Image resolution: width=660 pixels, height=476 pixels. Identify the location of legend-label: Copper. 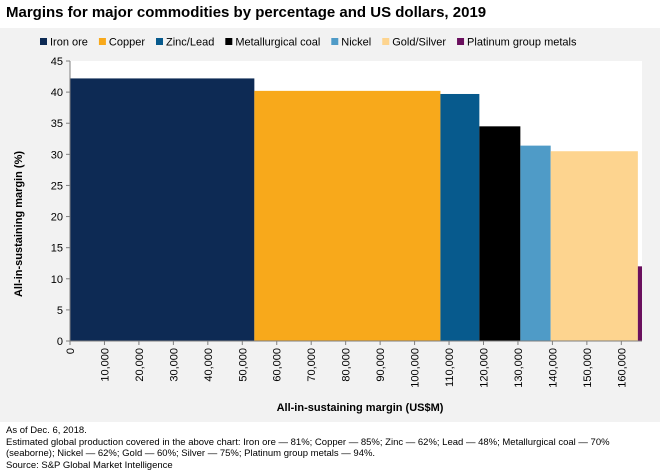
(127, 43).